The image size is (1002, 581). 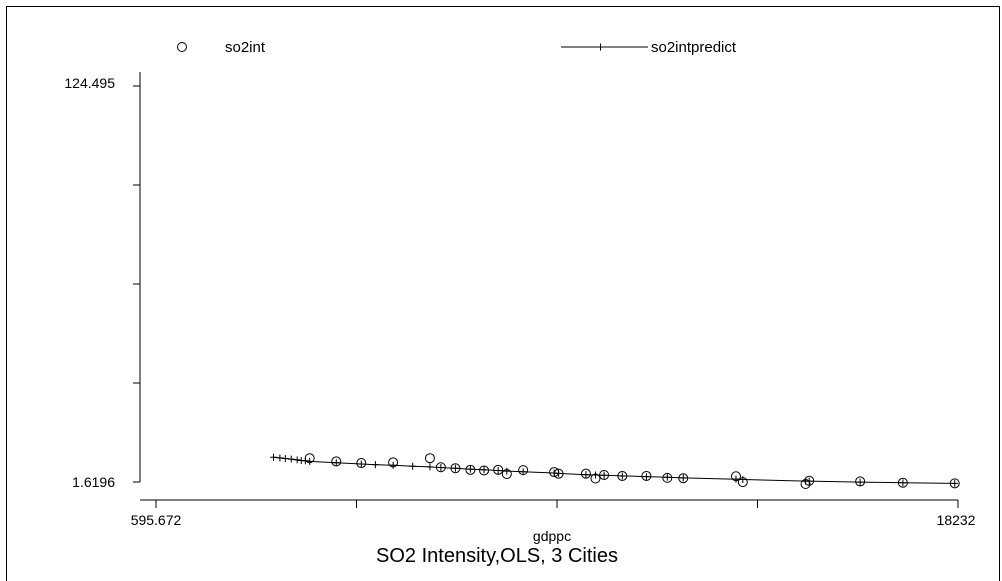 I want to click on legend-label-so2intpredict: so2intpredict, so click(x=694, y=47).